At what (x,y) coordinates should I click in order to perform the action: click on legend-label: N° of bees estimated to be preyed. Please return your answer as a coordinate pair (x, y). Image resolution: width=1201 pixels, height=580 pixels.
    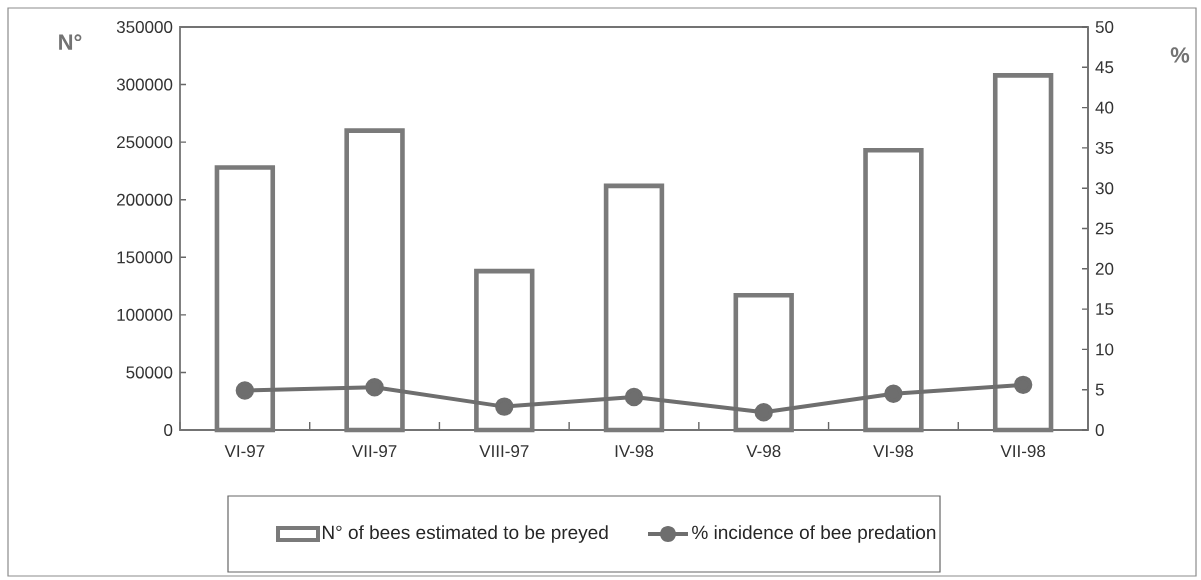
    Looking at the image, I should click on (465, 534).